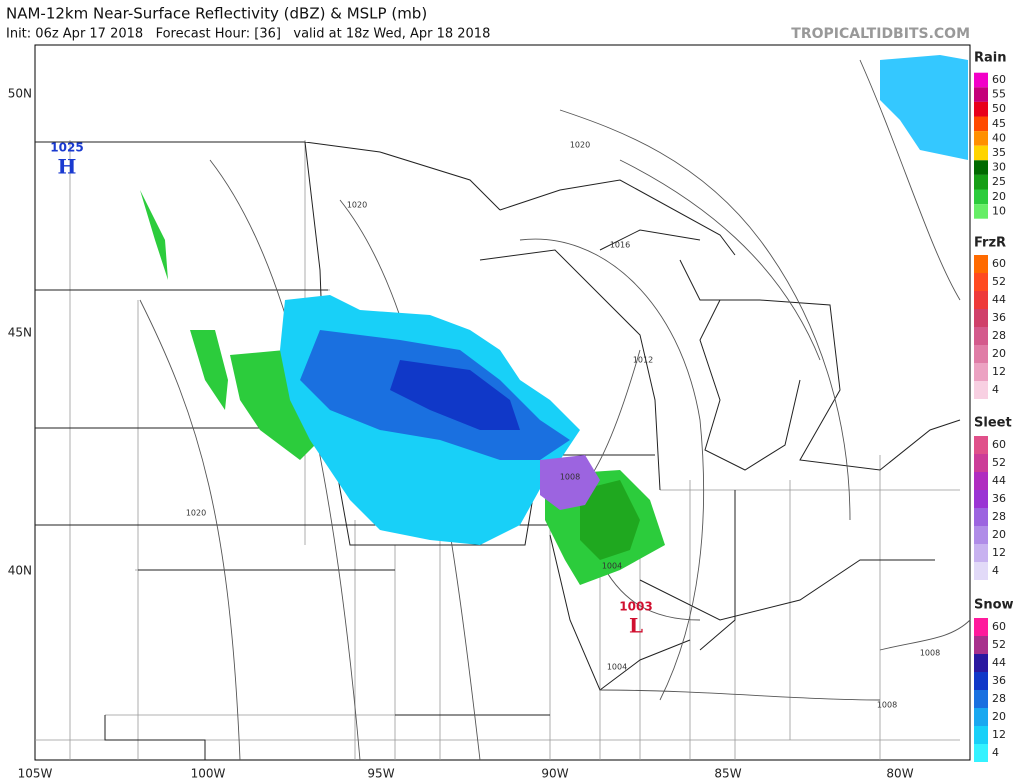 The width and height of the screenshot is (1024, 783). I want to click on pressure-letter: H, so click(67, 167).